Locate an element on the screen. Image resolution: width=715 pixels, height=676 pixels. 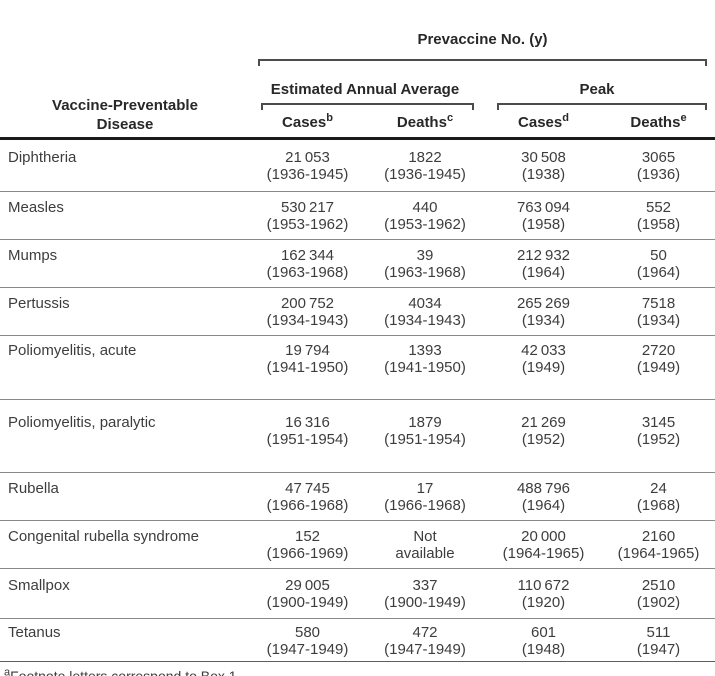
value: 1393 is located at coordinates (425, 350).